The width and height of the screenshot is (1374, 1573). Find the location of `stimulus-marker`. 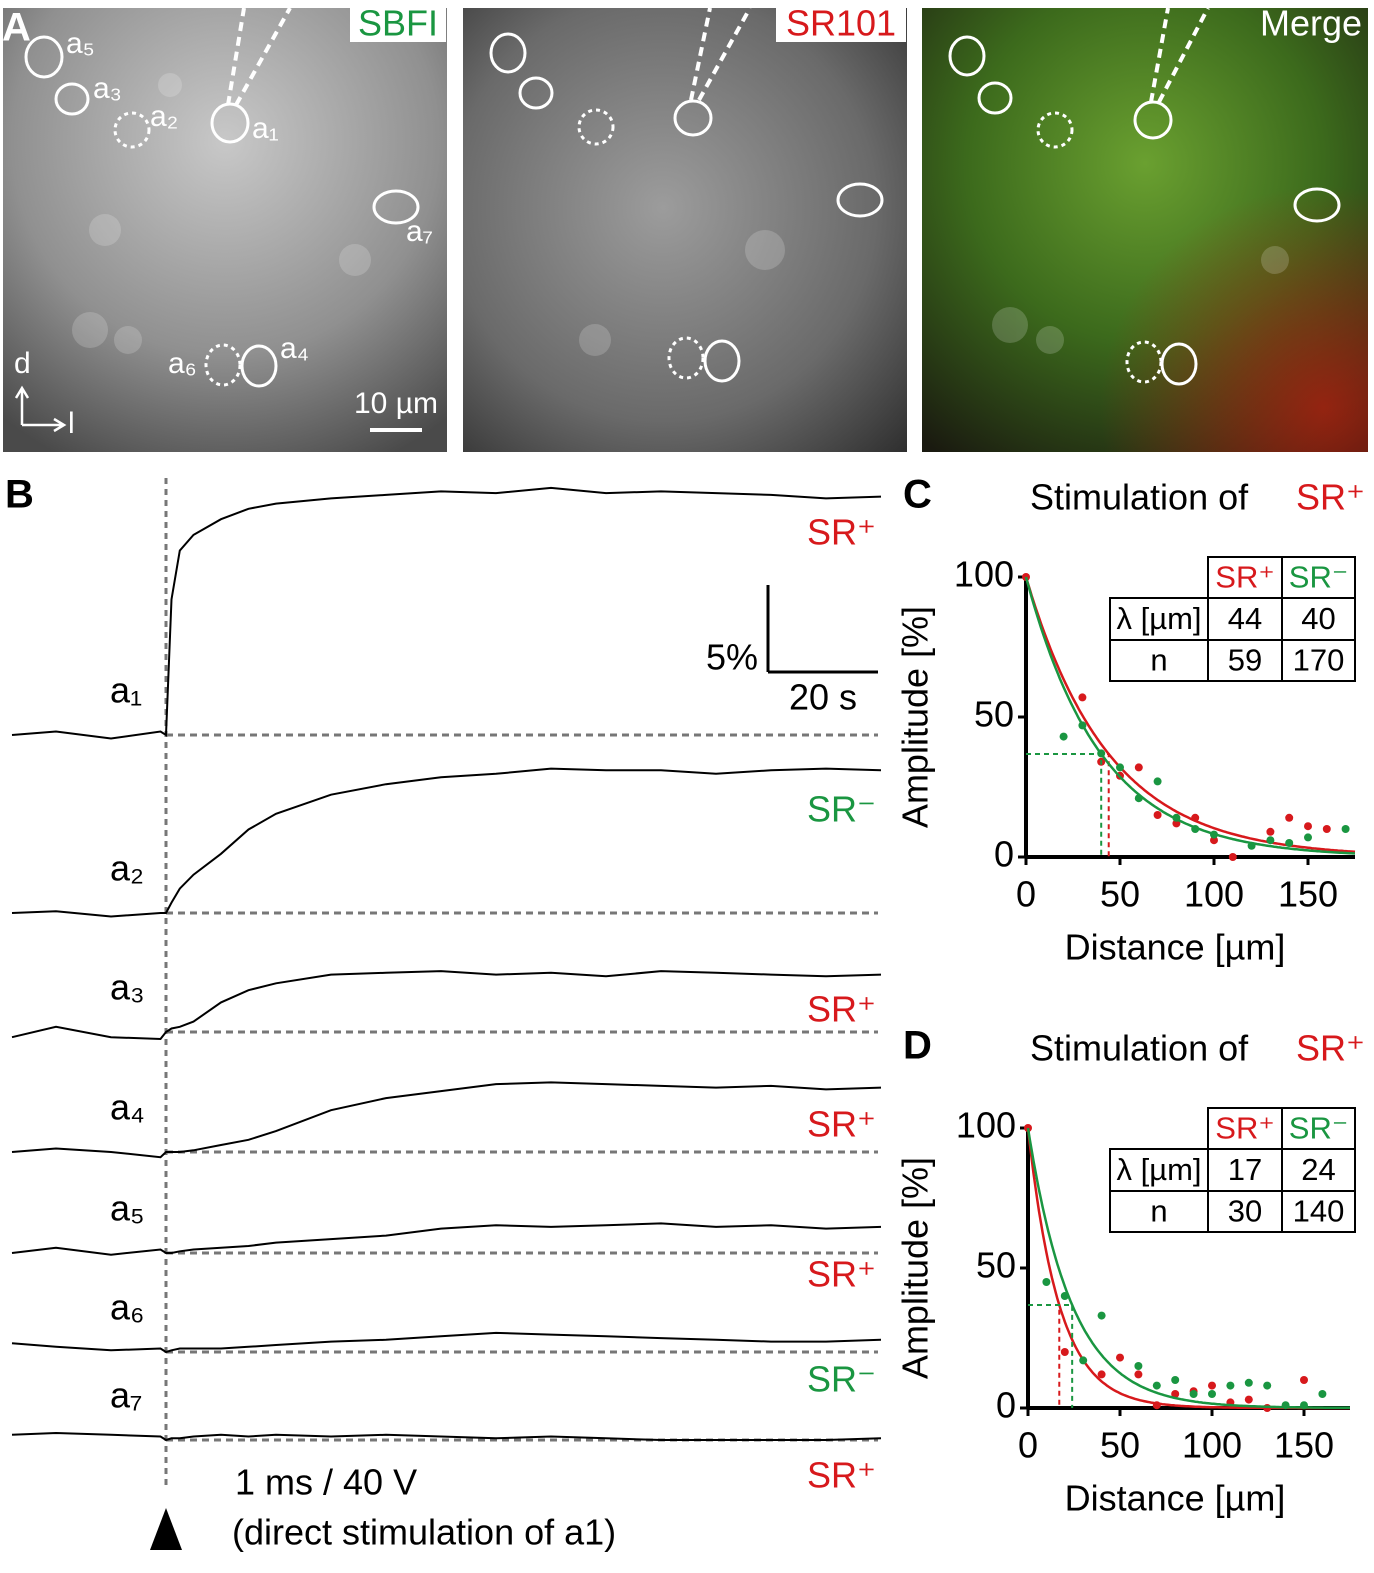

stimulus-marker is located at coordinates (166, 1529).